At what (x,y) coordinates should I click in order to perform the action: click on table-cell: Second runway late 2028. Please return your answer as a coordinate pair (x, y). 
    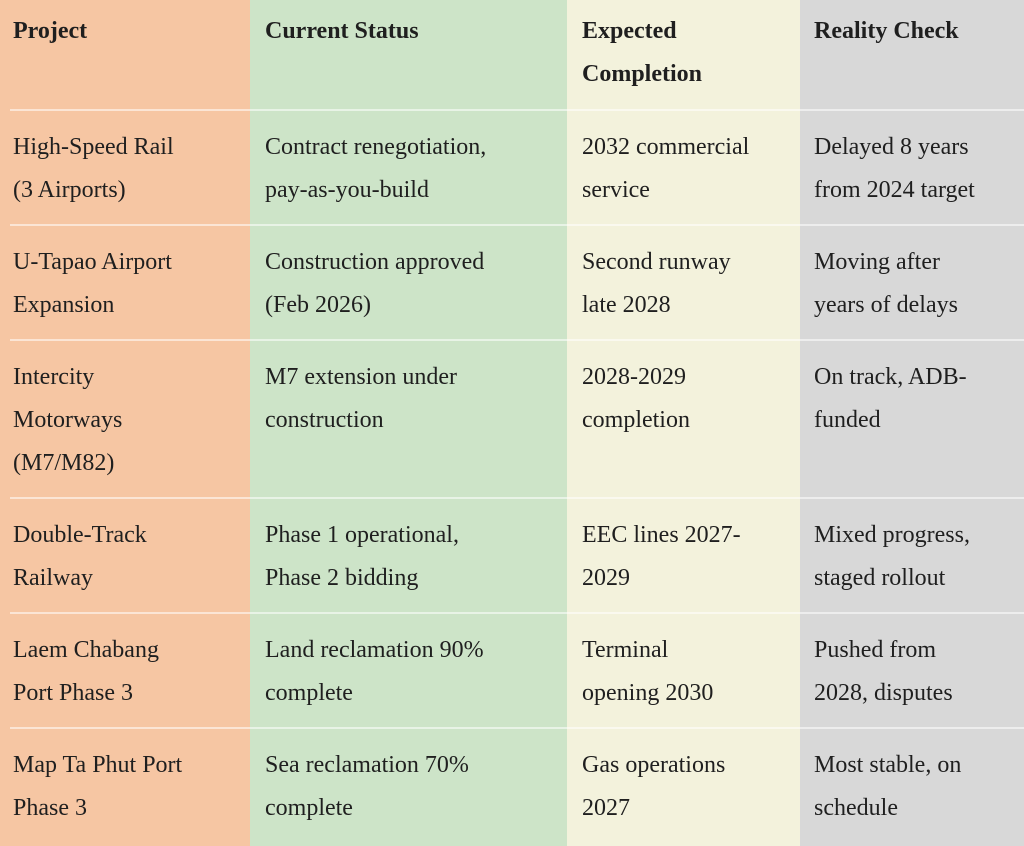
    Looking at the image, I should click on (656, 284).